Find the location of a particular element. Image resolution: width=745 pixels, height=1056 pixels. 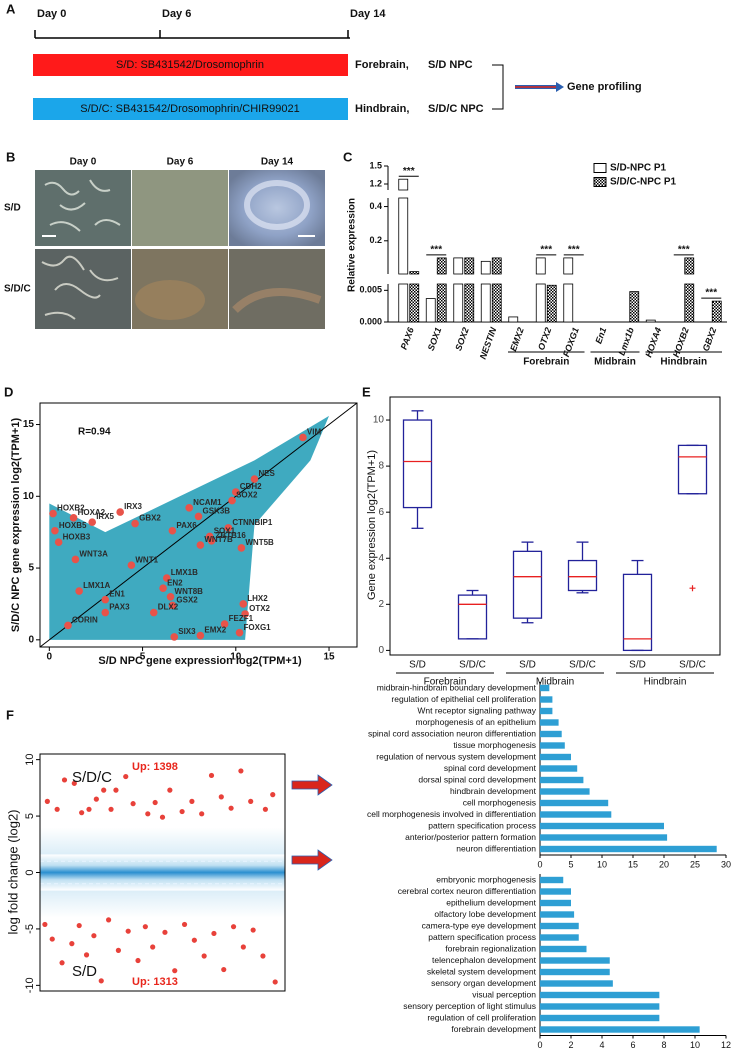

bar-category: cerebral cortex neuron differentiation is located at coordinates (467, 891).